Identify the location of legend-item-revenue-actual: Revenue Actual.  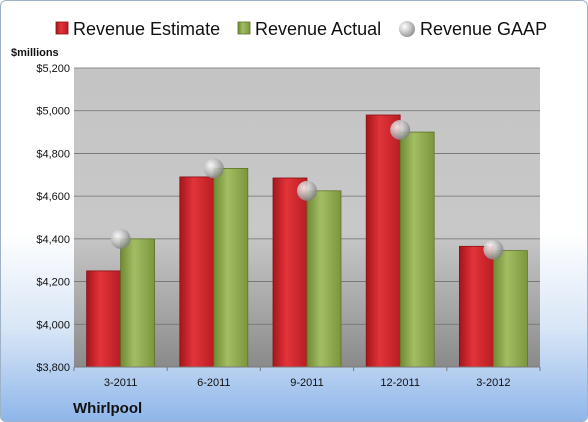
(309, 29).